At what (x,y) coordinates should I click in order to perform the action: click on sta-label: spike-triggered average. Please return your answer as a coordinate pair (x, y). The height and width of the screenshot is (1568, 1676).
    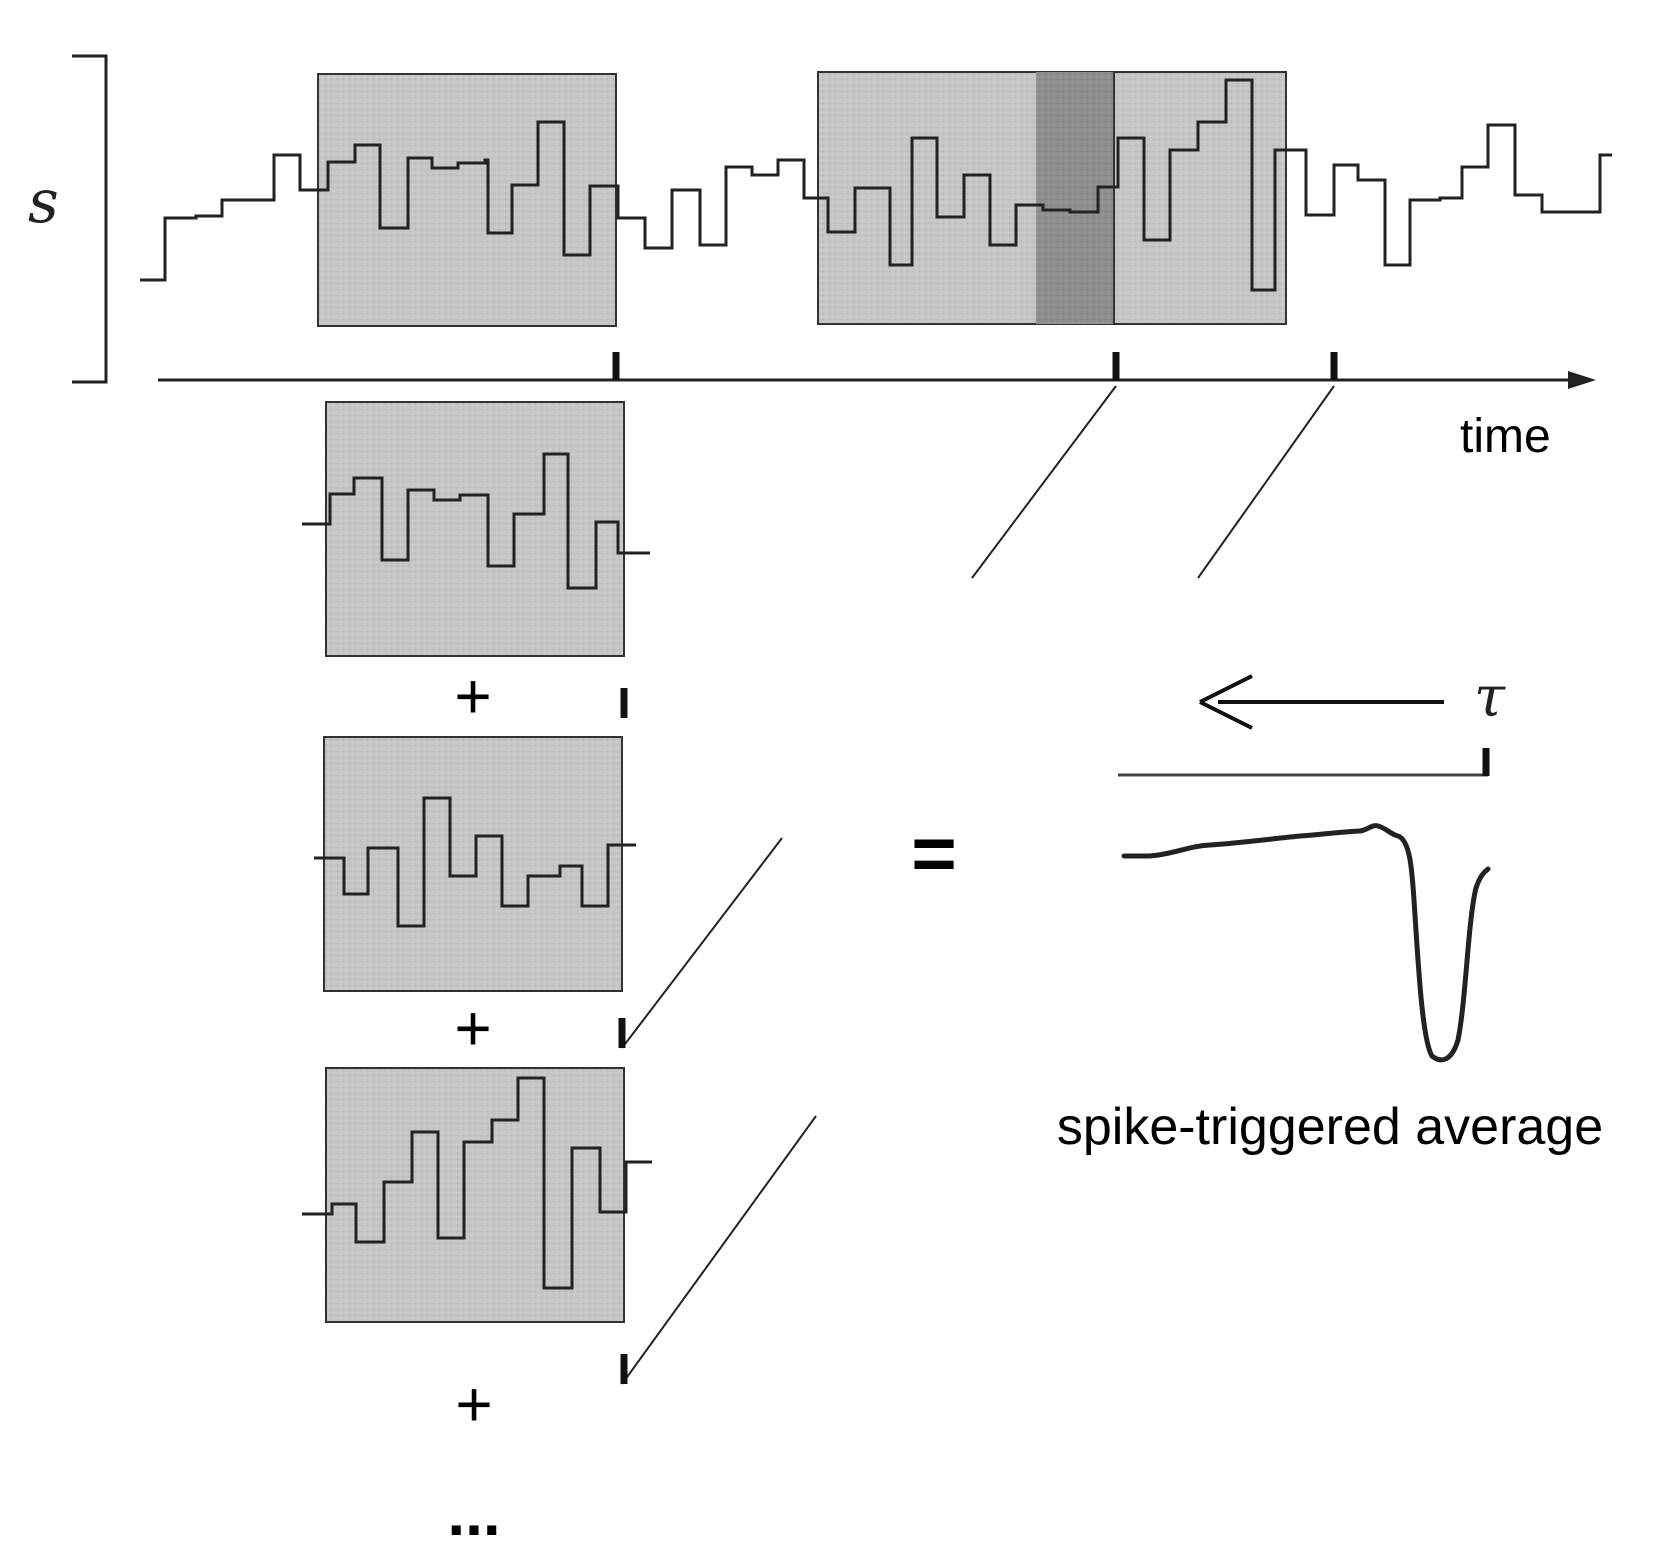
    Looking at the image, I should click on (1330, 1127).